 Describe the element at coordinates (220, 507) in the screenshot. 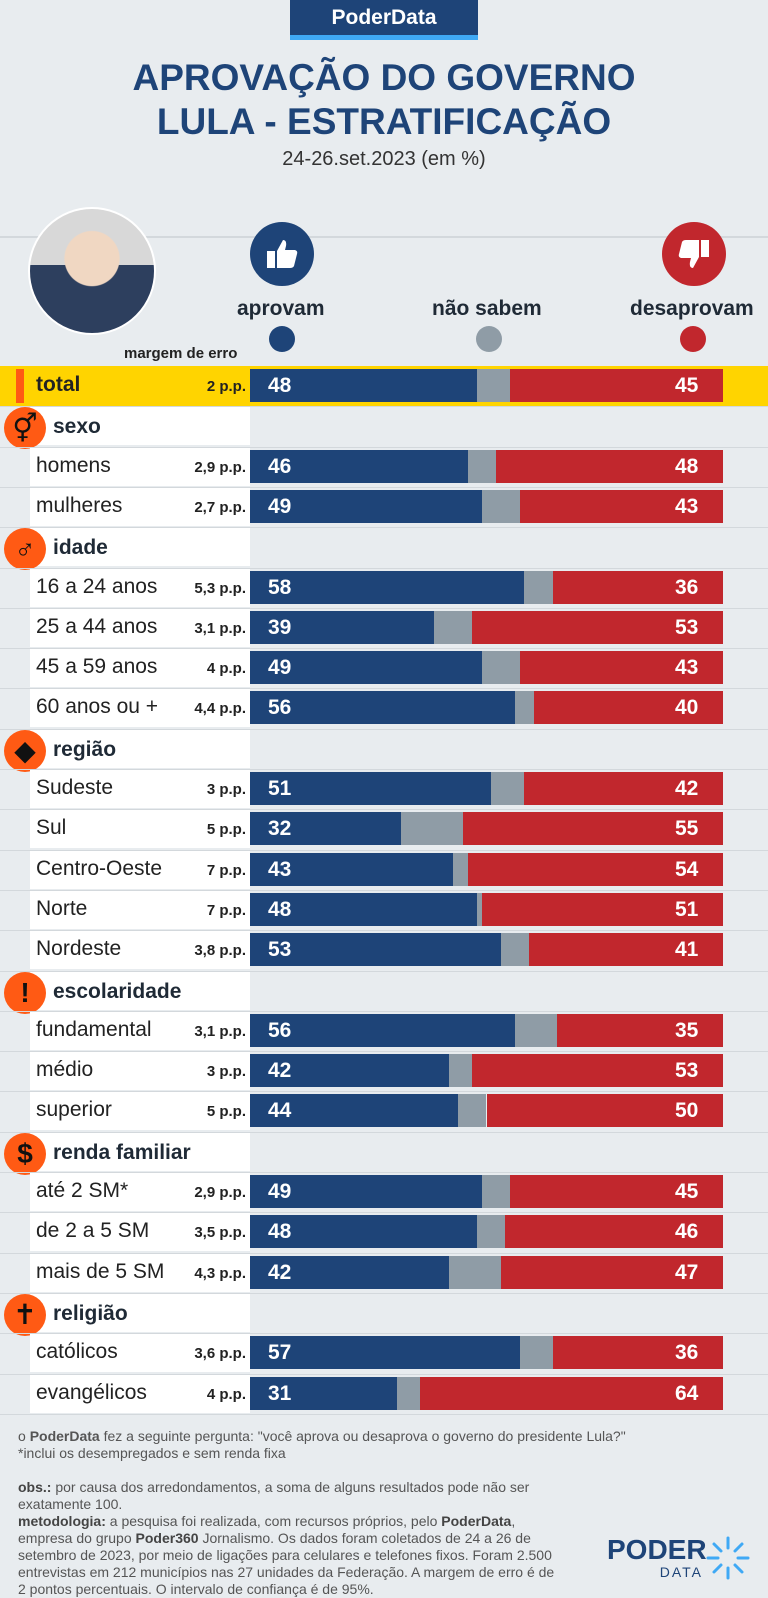

I see `margin-of-error-value: 2,7 p.p.` at that location.